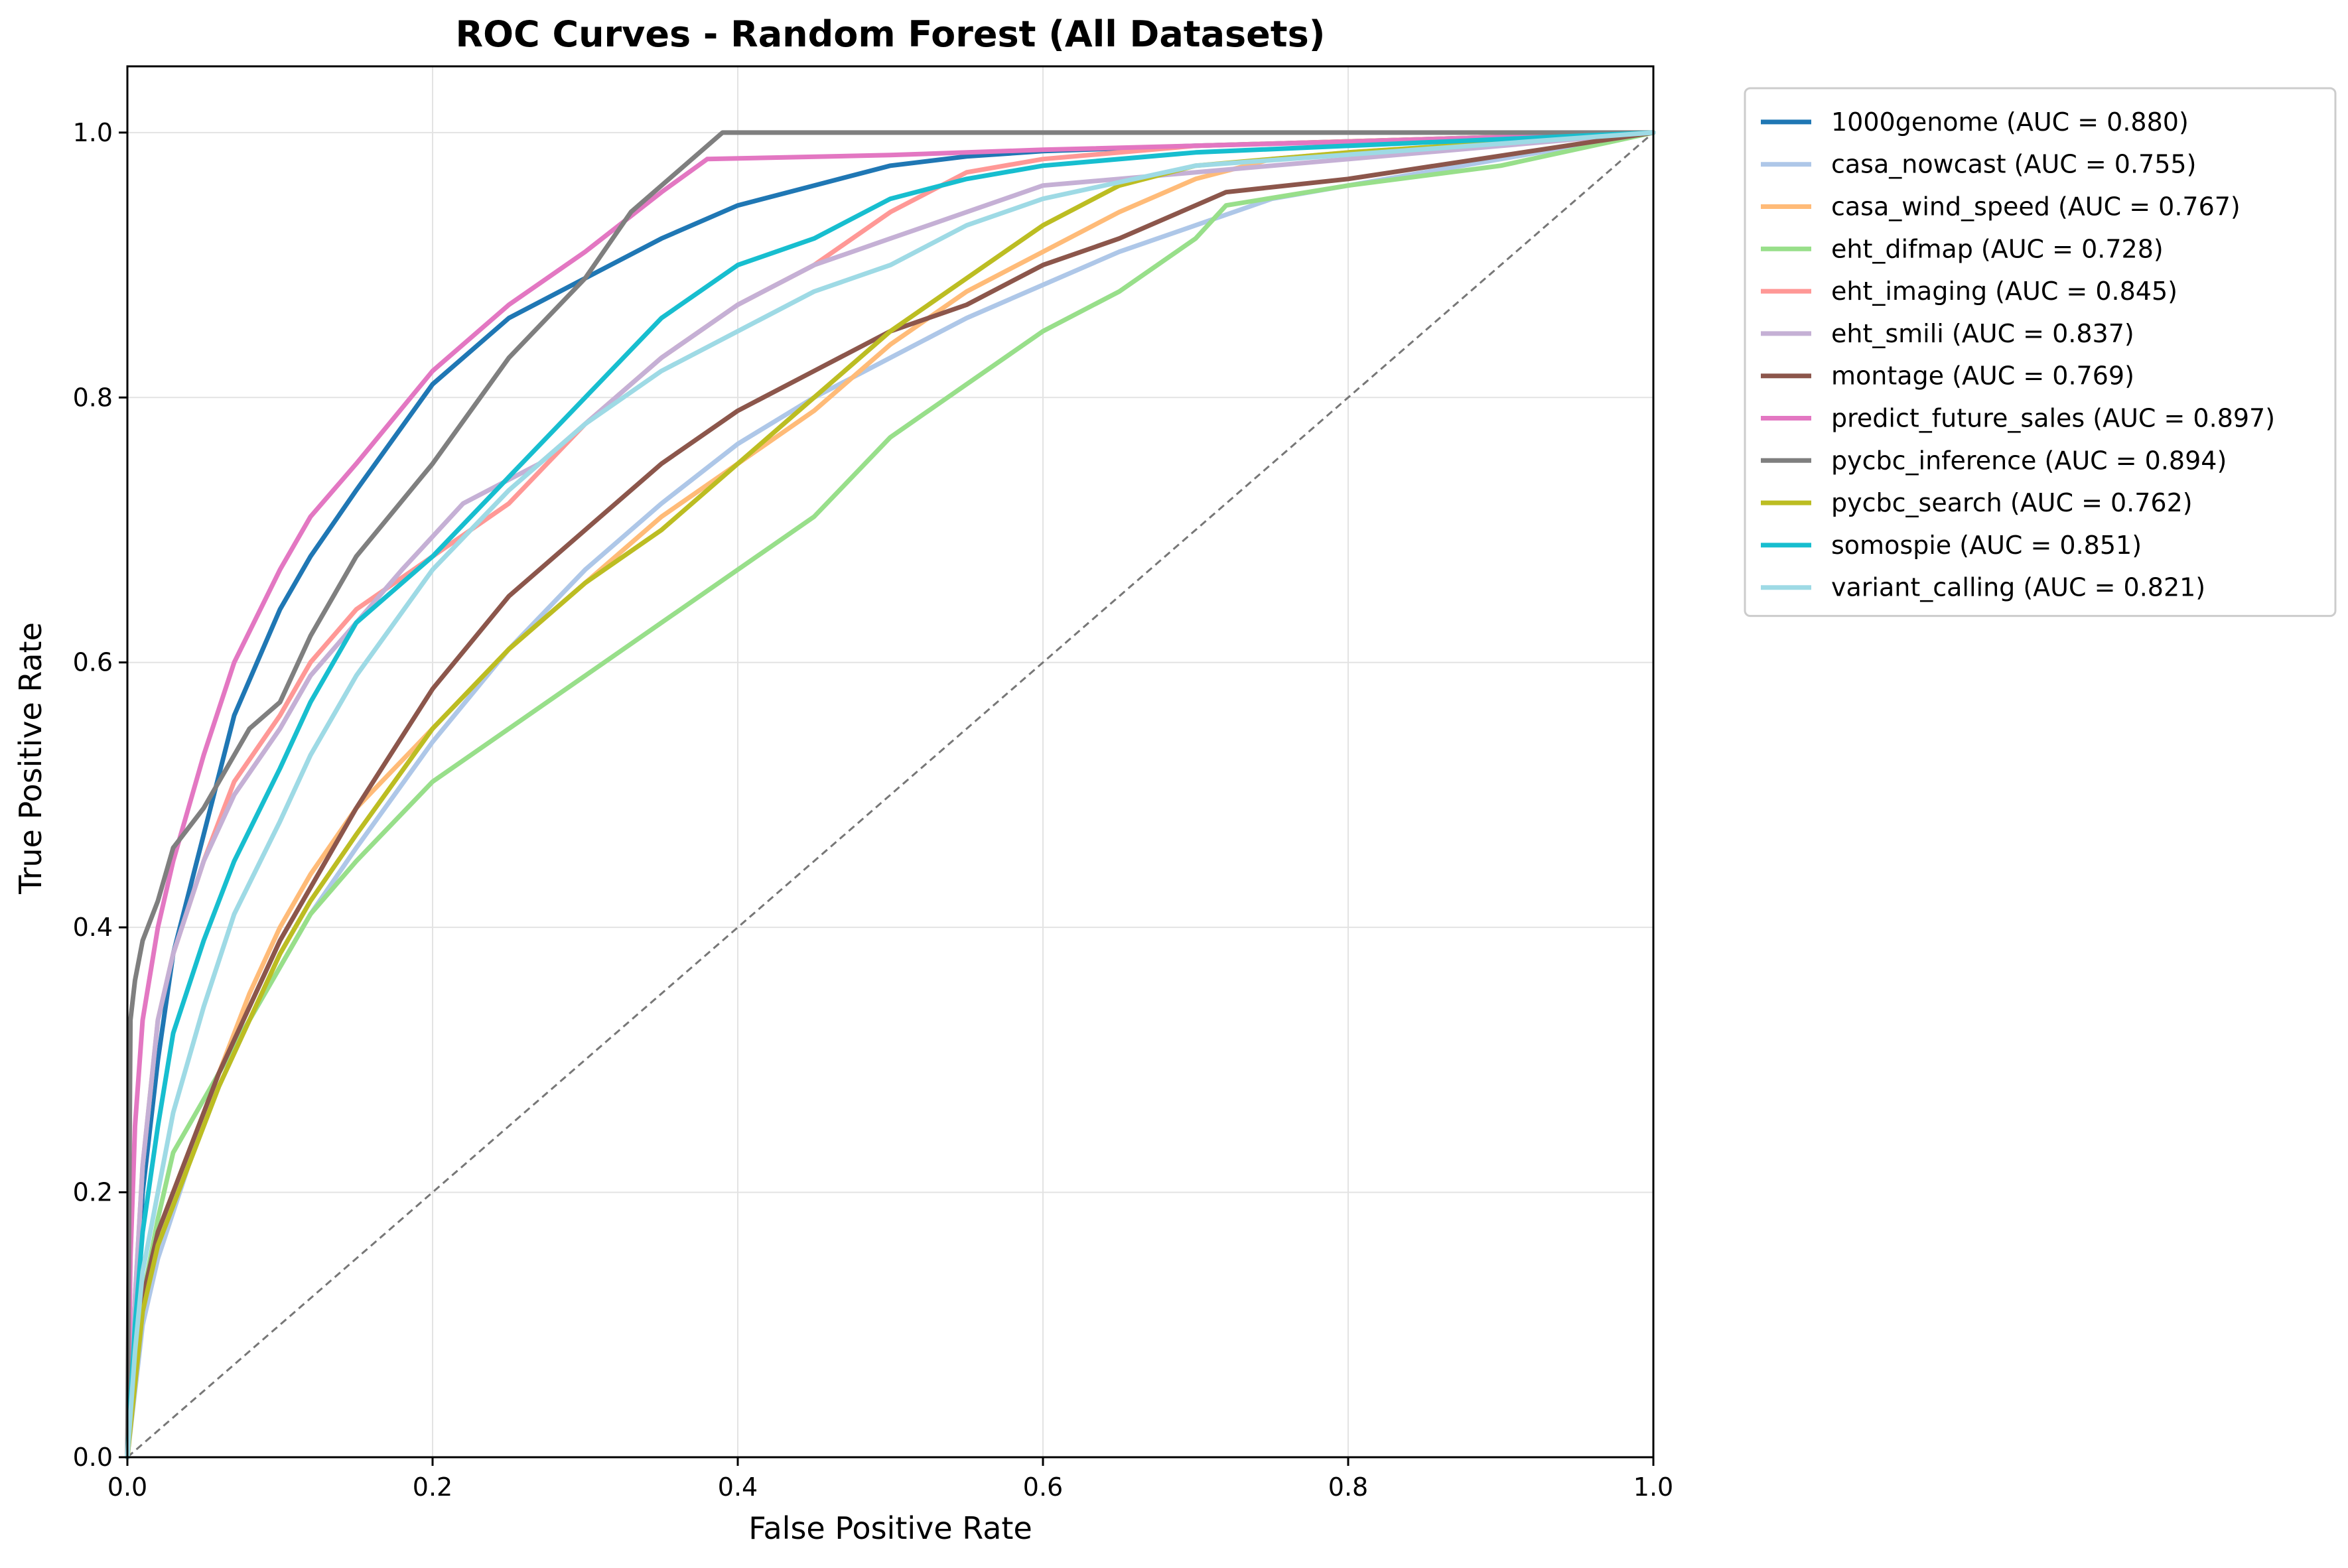  I want to click on y-tick-label: 0.2, so click(93, 1192).